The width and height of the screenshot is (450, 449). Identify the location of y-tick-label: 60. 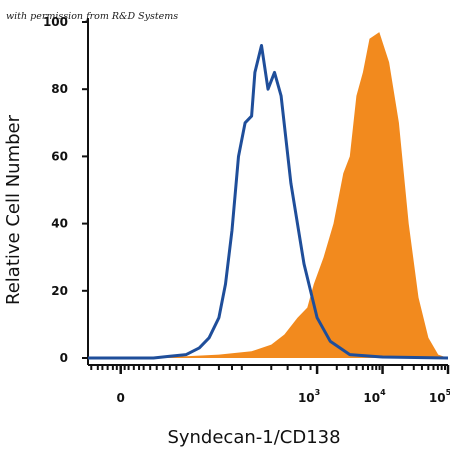
(59, 156).